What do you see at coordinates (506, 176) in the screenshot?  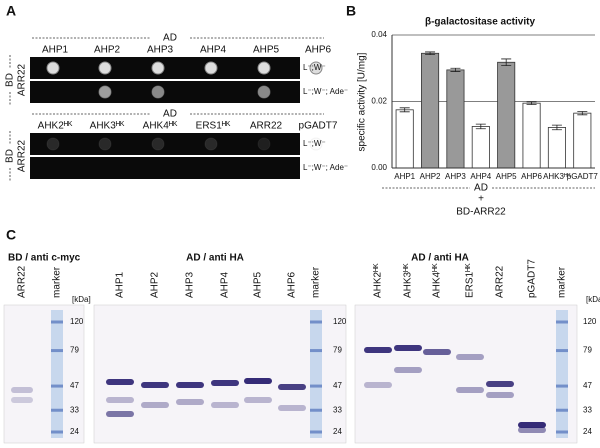 I see `x-tick-label: AHP5` at bounding box center [506, 176].